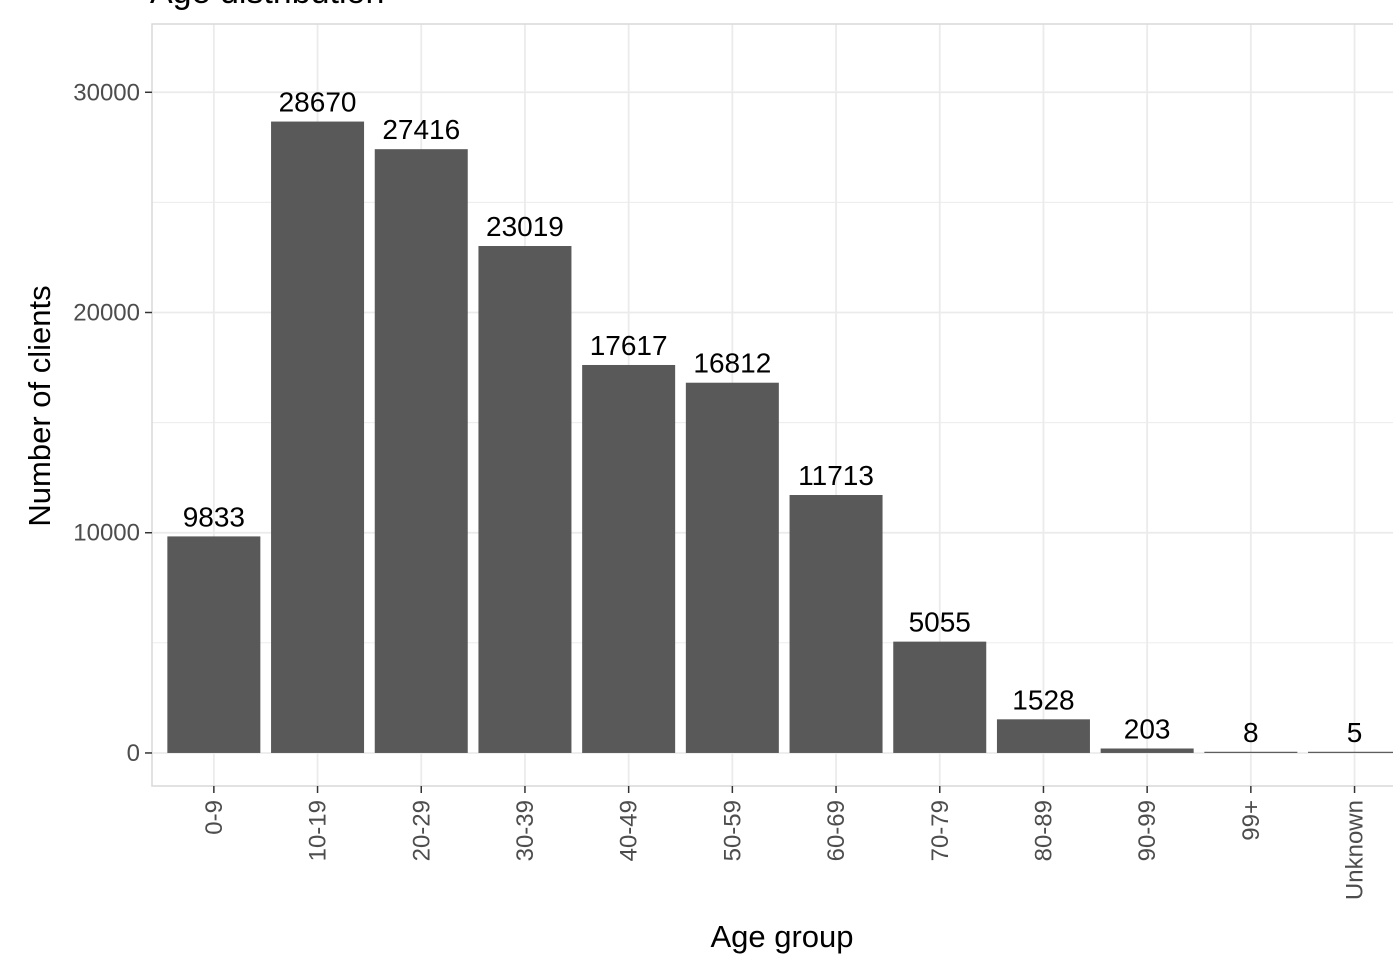  I want to click on y-tick-label: 30000, so click(106, 92).